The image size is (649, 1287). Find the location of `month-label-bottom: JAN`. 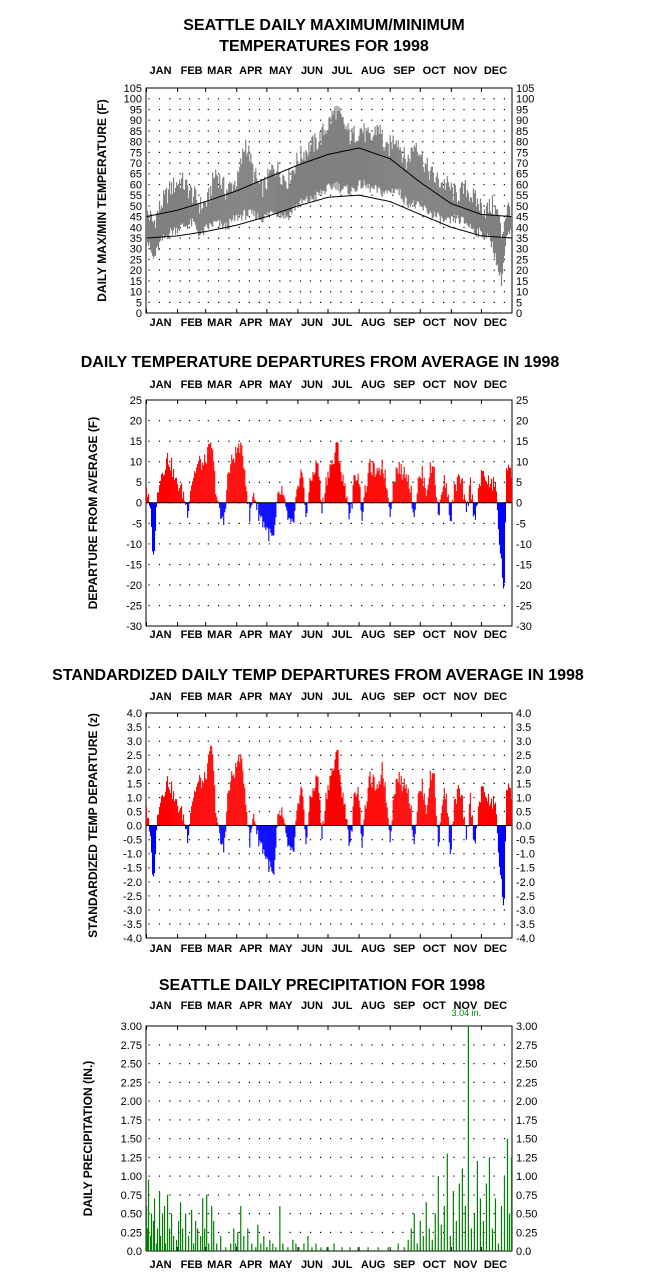

month-label-bottom: JAN is located at coordinates (161, 949).